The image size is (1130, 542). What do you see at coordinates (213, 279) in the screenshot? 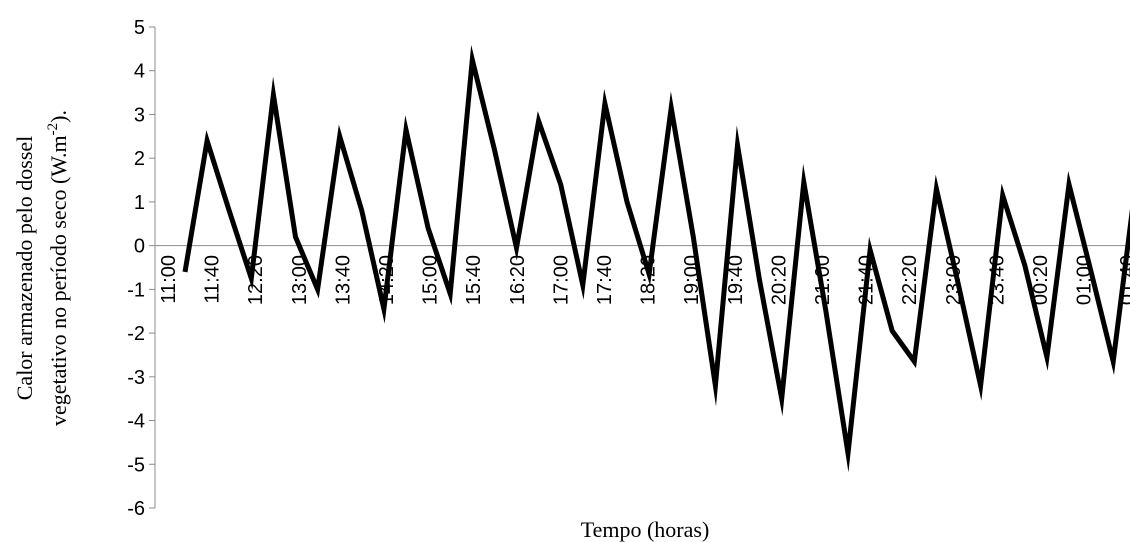
I see `x-tick-label: 11:40` at bounding box center [213, 279].